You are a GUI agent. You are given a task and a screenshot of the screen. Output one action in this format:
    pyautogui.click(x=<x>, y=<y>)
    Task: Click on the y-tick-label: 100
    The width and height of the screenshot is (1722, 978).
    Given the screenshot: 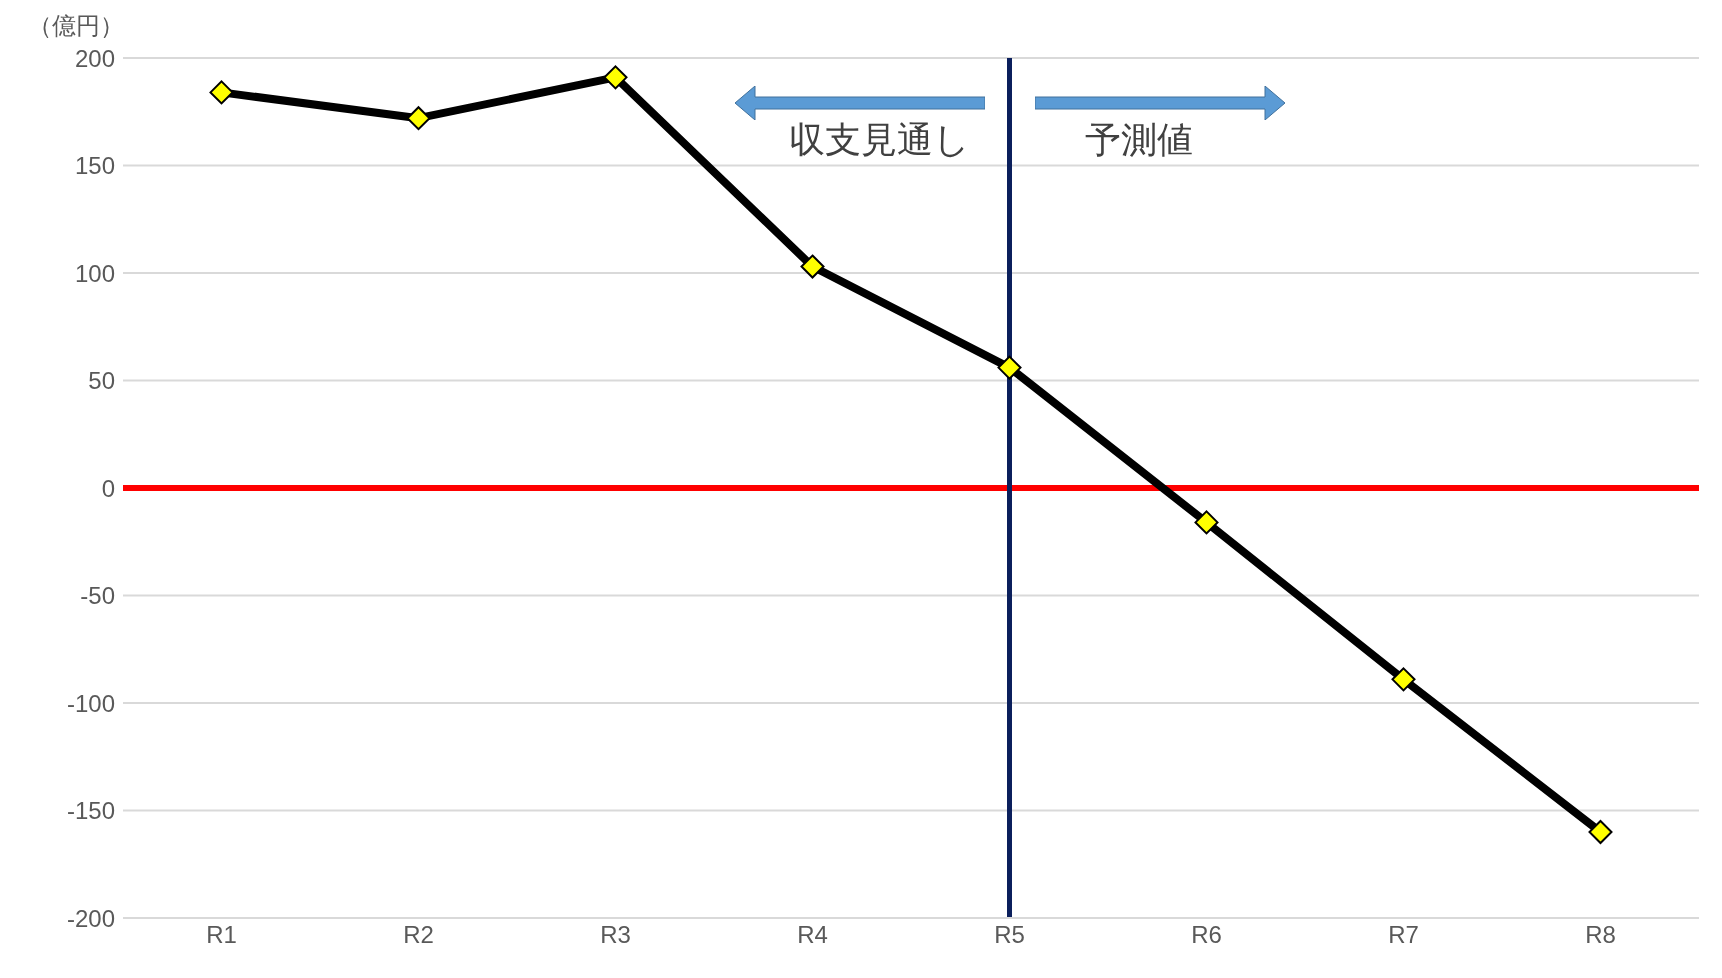 What is the action you would take?
    pyautogui.click(x=94, y=273)
    